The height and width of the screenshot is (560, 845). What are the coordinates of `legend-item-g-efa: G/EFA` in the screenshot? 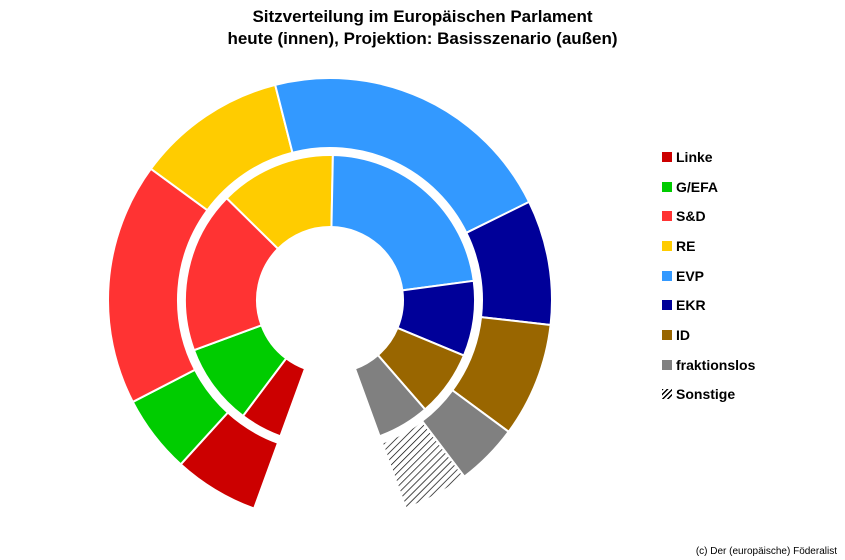 It's located at (708, 187).